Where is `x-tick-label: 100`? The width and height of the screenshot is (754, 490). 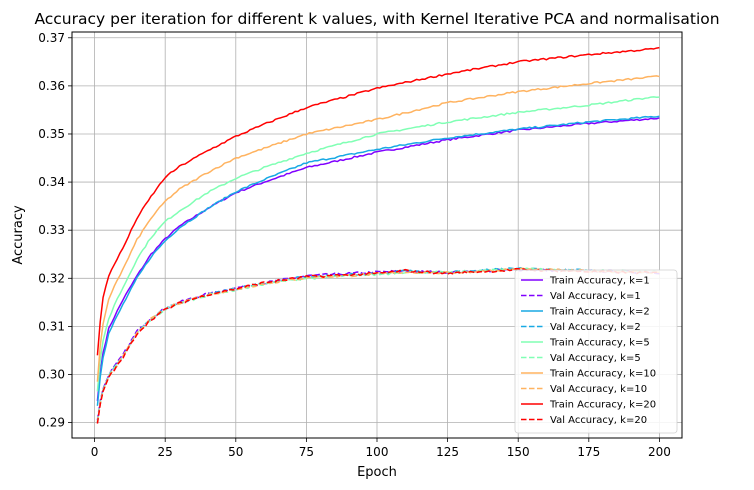 x-tick-label: 100 is located at coordinates (377, 452).